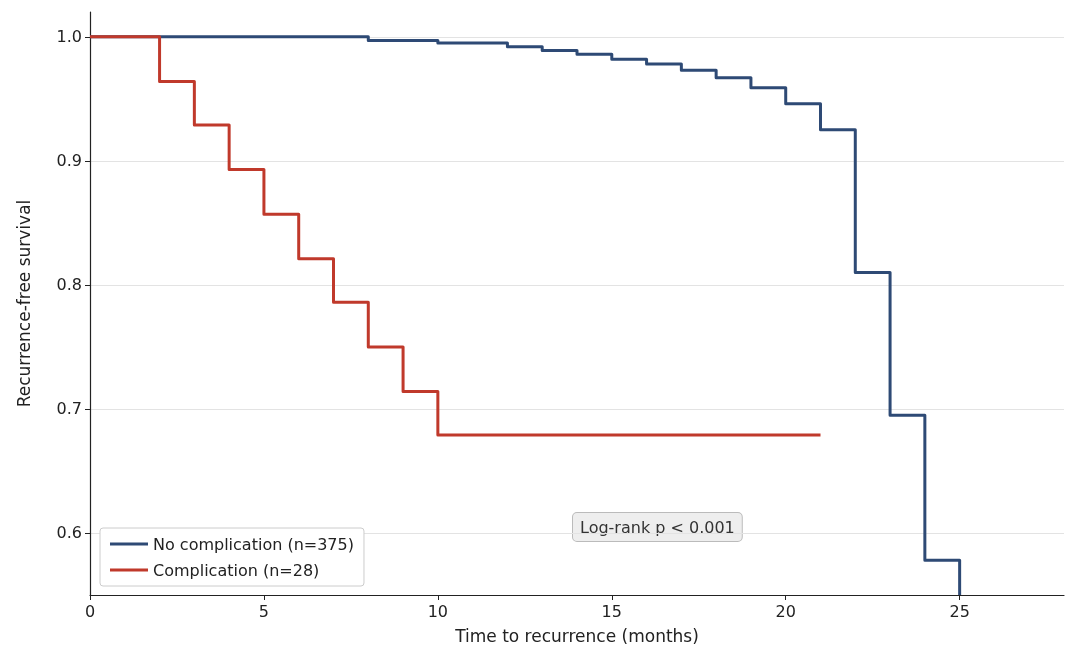  What do you see at coordinates (576, 635) in the screenshot?
I see `x-axis-title: Time to recurrence (months)` at bounding box center [576, 635].